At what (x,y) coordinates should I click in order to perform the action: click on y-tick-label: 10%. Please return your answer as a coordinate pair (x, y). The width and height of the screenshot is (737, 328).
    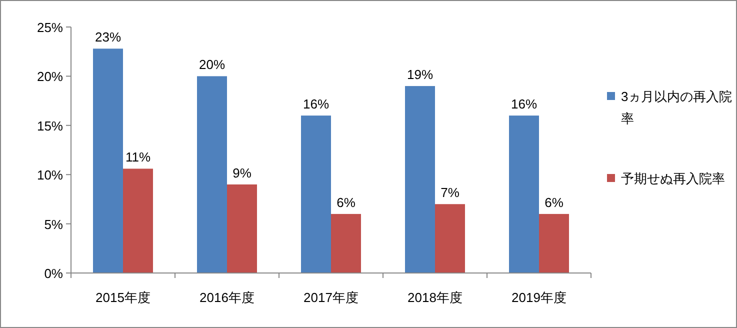
    Looking at the image, I should click on (50, 175).